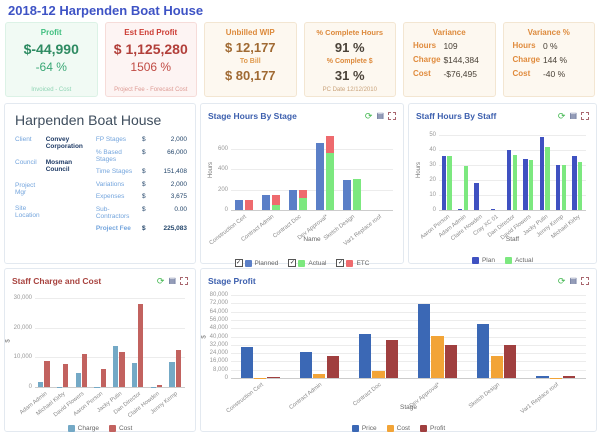  Describe the element at coordinates (302, 114) in the screenshot. I see `panel-header: Stage Hours By Stage ⟳ ▤` at that location.